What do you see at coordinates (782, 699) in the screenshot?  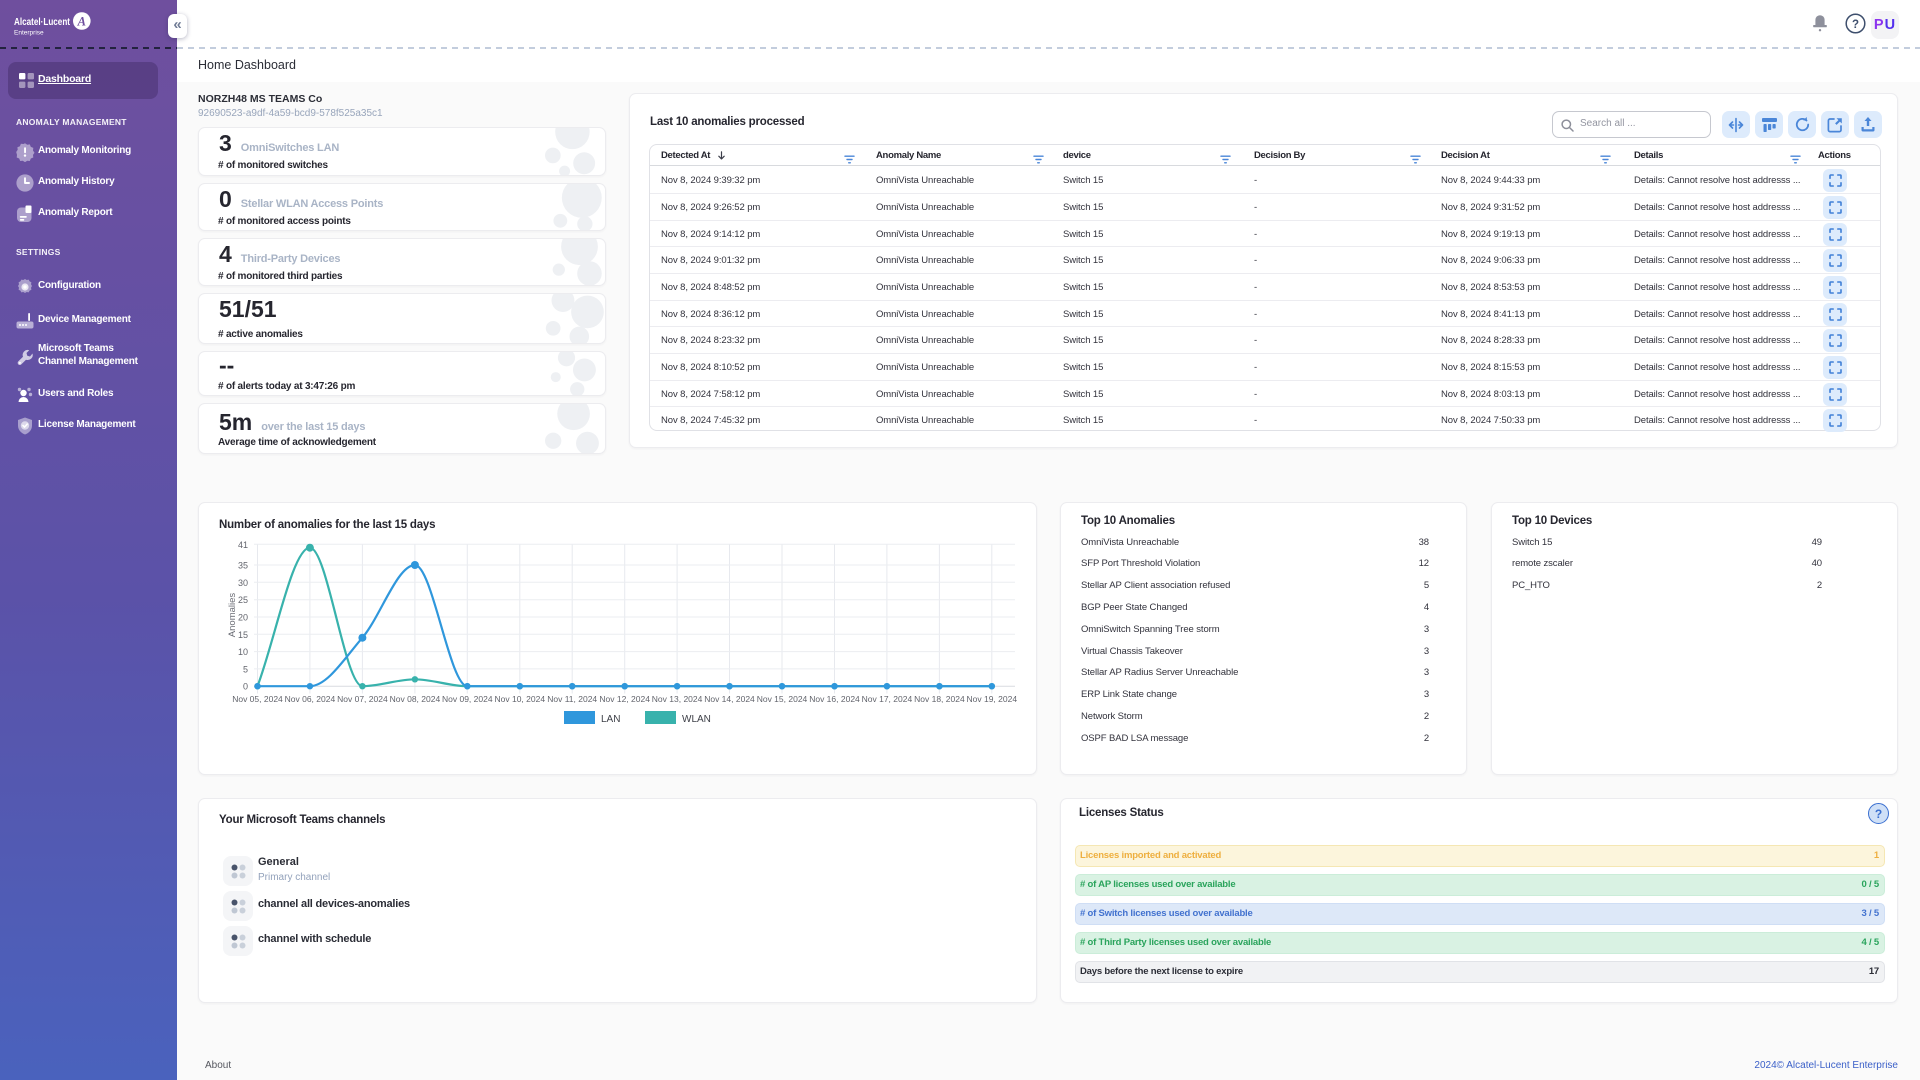 I see `svg-text: Nov 15, 2024` at bounding box center [782, 699].